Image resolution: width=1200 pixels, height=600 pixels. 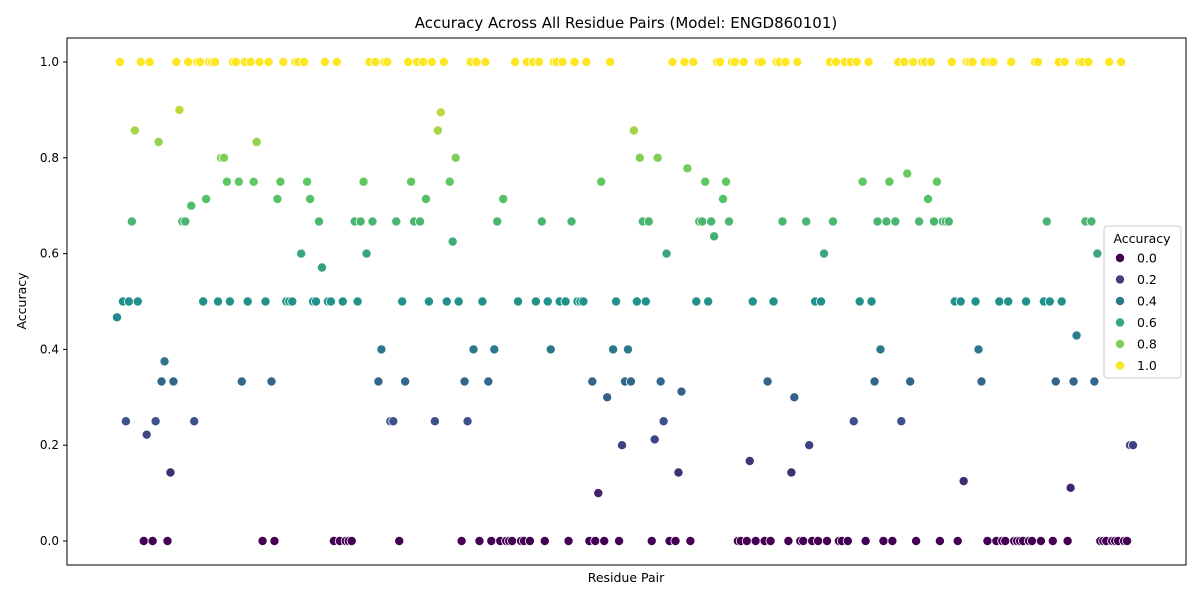 What do you see at coordinates (21, 301) in the screenshot?
I see `y-axis-label: Accuracy` at bounding box center [21, 301].